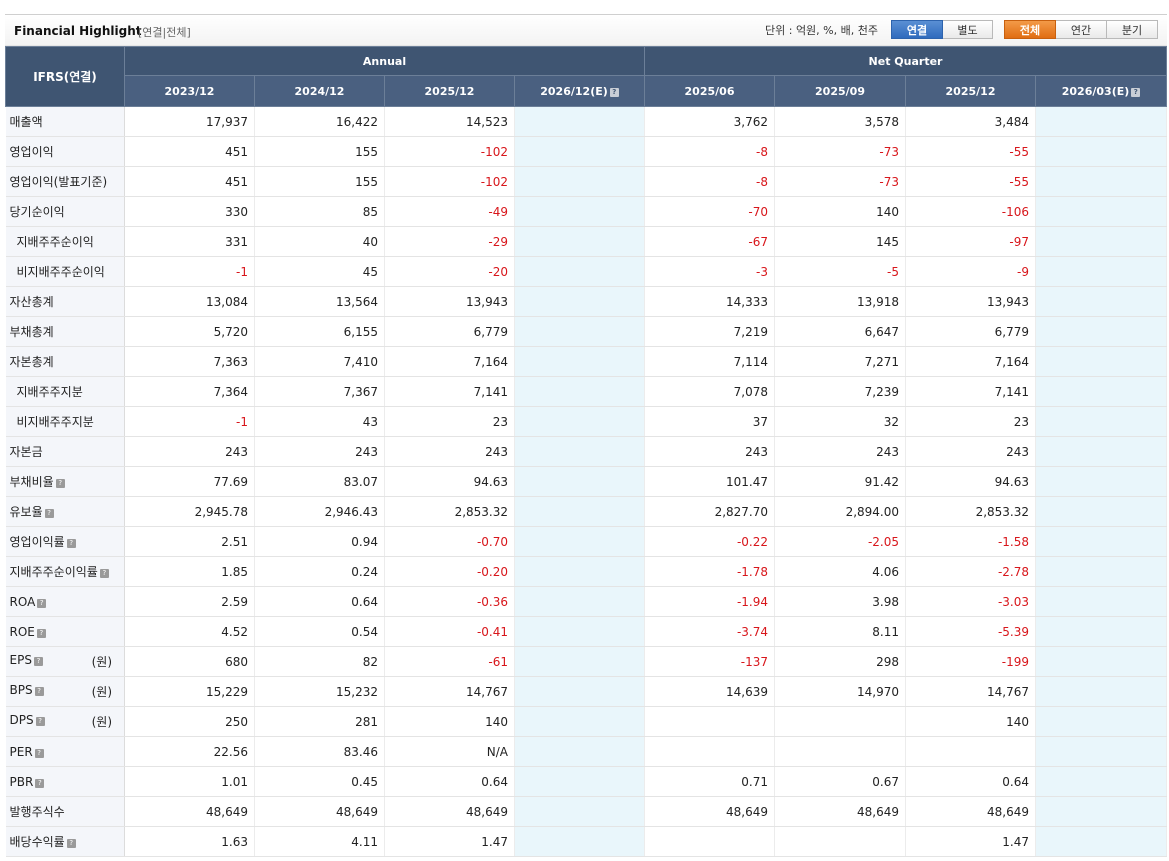 This screenshot has width=1169, height=861. I want to click on separate-button: 별도, so click(968, 29).